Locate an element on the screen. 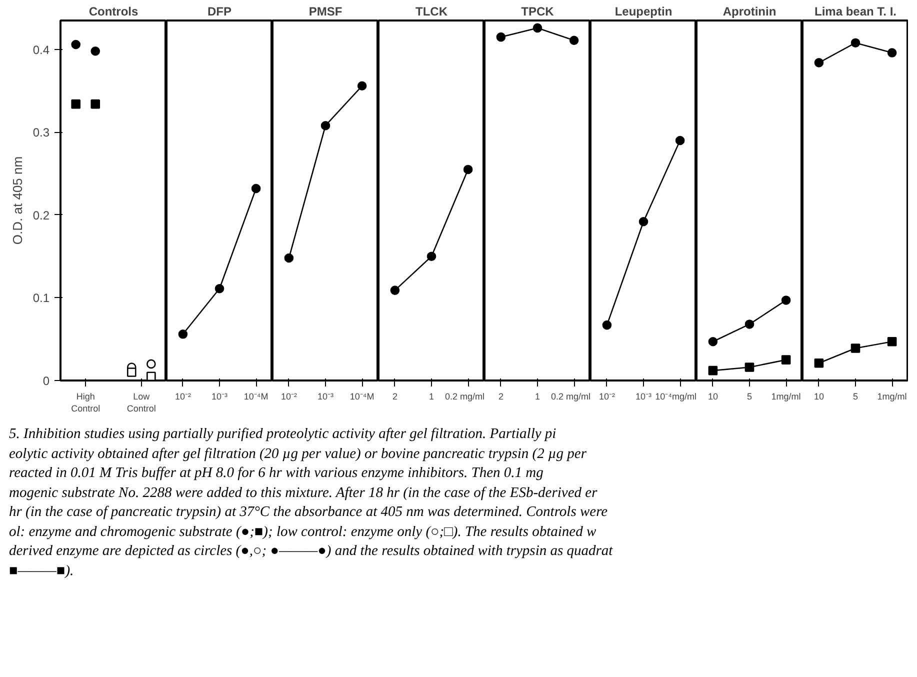 The image size is (917, 677). text: 5. Inhibition studies using partially purified proteolytic activity after gel filtration. Partially pi is located at coordinates (282, 434).